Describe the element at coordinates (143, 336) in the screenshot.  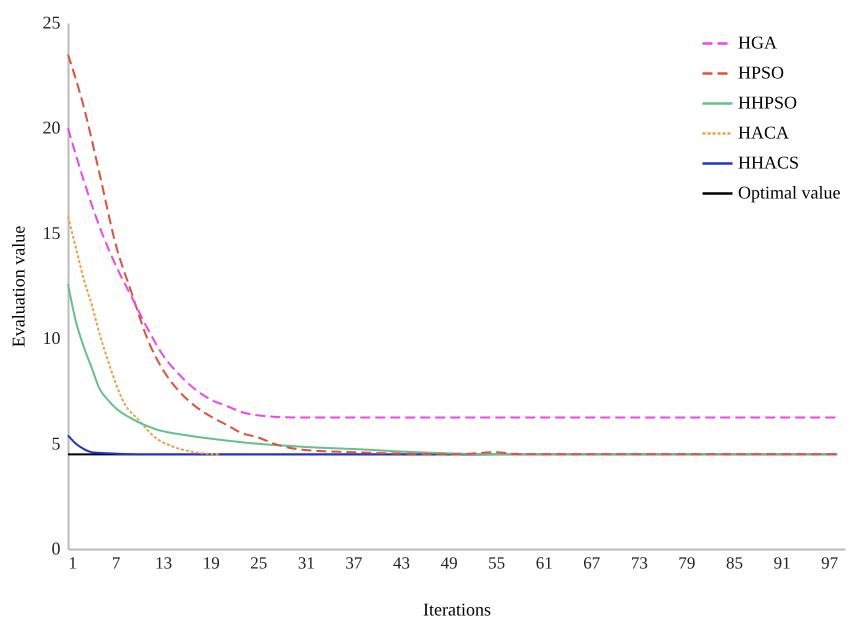
I see `line-series` at that location.